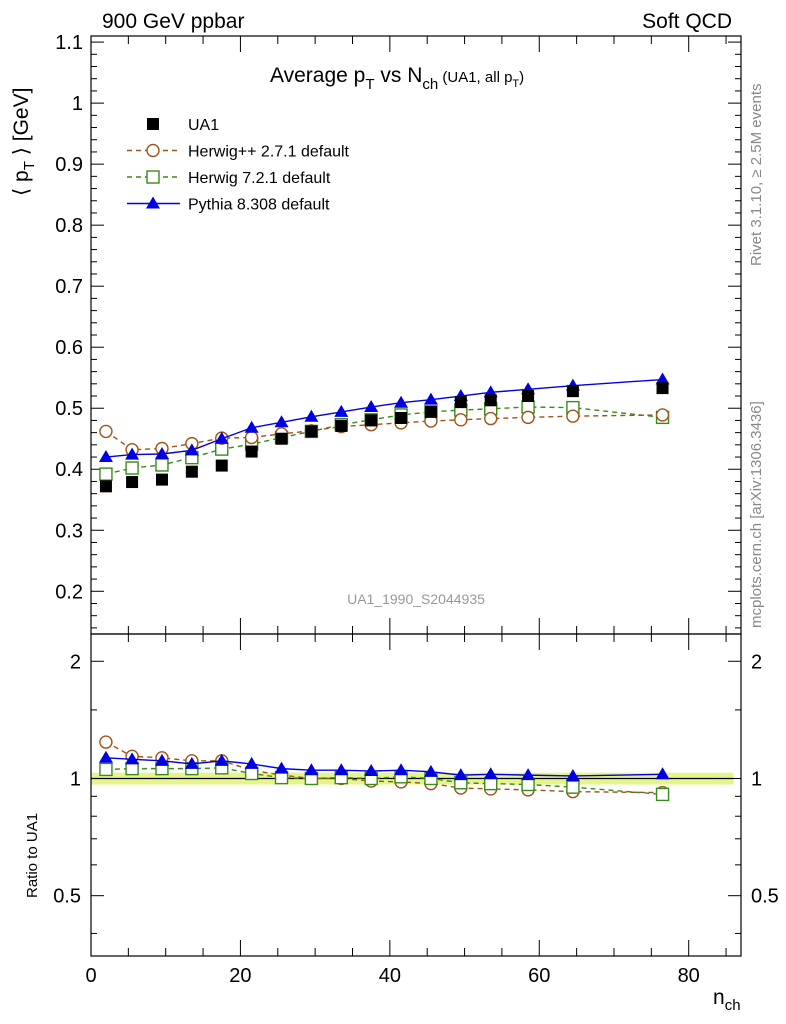 This screenshot has width=786, height=1024. I want to click on legend-label: UA1, so click(203, 125).